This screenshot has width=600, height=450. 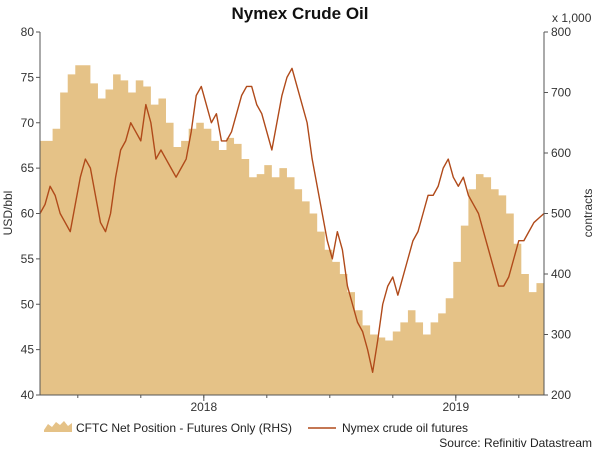 I want to click on source-note: Source: Refinitiv Datastream, so click(x=515, y=443).